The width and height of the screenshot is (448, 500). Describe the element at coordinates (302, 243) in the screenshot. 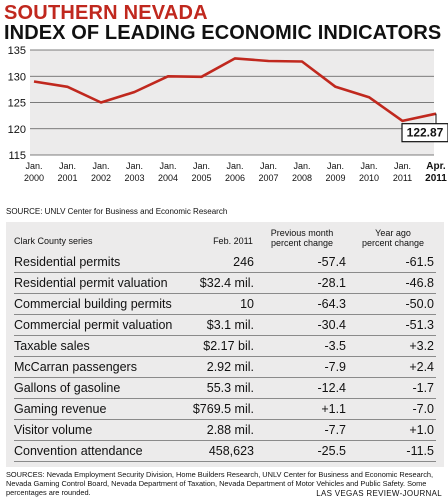

I see `header-prev-line2: percent change` at that location.